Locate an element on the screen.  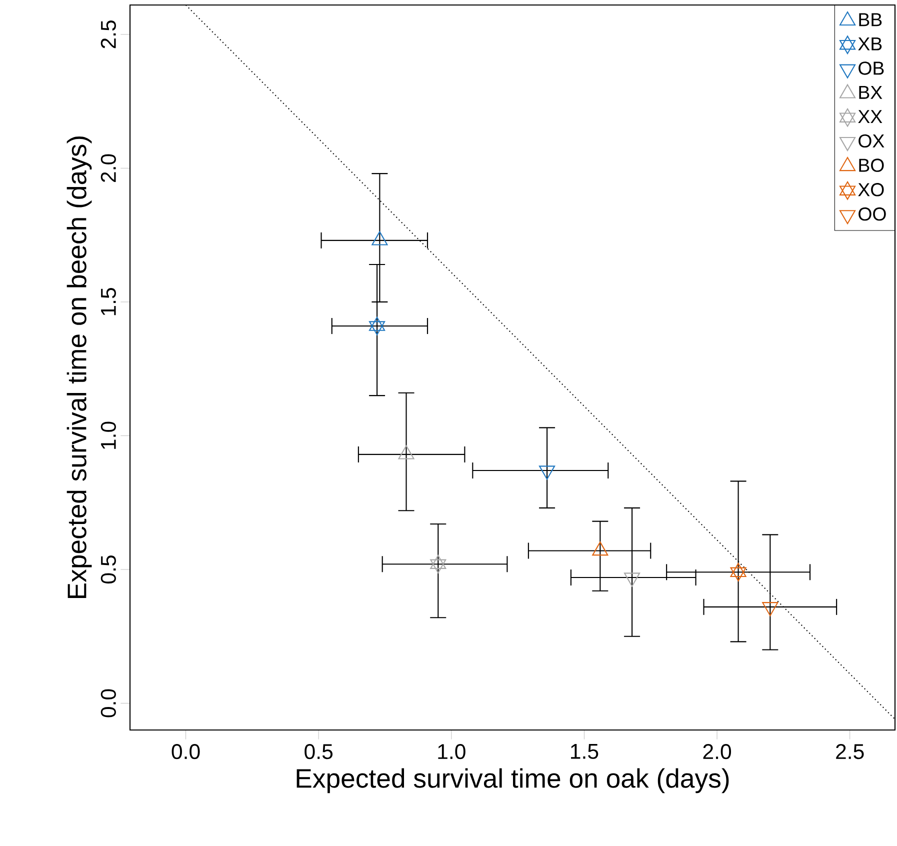
y-tick-label: 0.0 is located at coordinates (108, 703).